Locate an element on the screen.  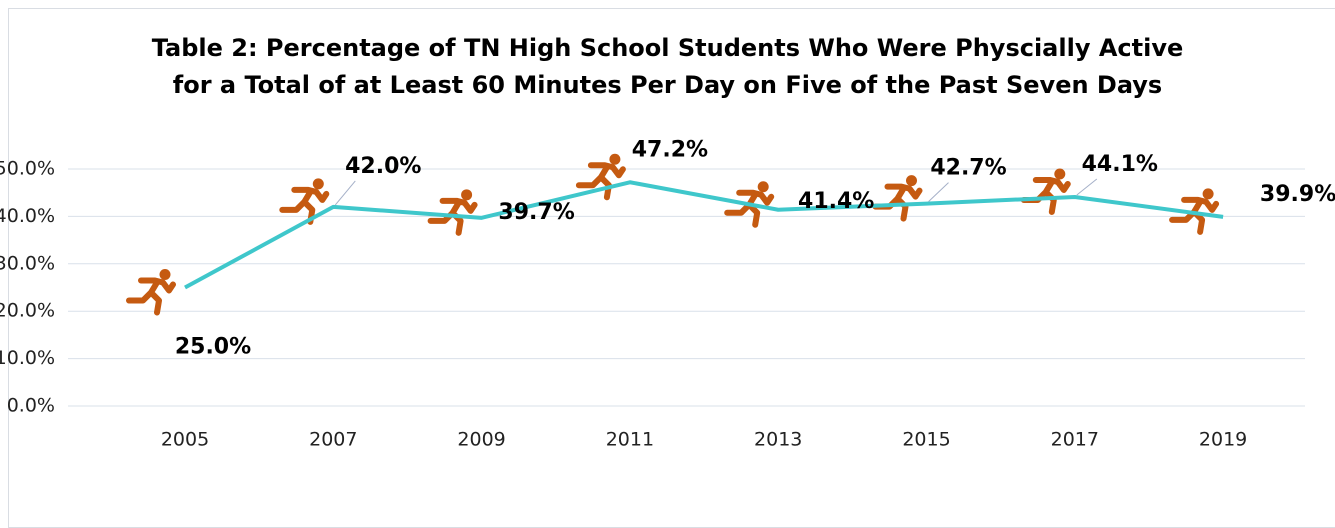
data-label: 42.0% is located at coordinates (383, 166).